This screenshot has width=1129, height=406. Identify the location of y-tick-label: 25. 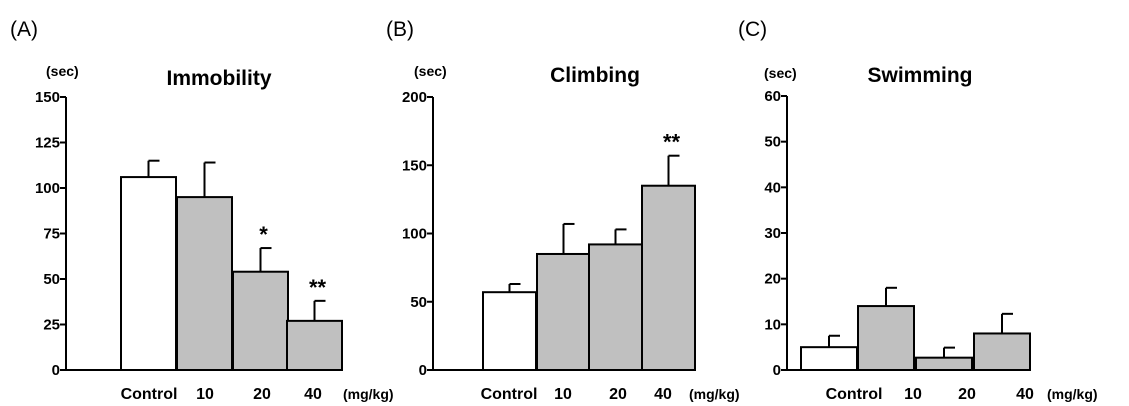
(51, 325).